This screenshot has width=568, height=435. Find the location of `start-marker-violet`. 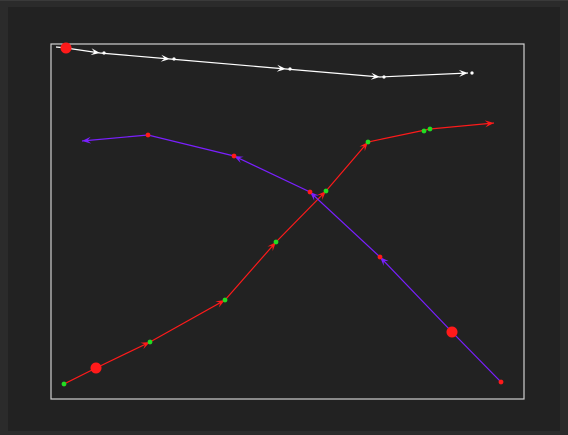

start-marker-violet is located at coordinates (452, 332).